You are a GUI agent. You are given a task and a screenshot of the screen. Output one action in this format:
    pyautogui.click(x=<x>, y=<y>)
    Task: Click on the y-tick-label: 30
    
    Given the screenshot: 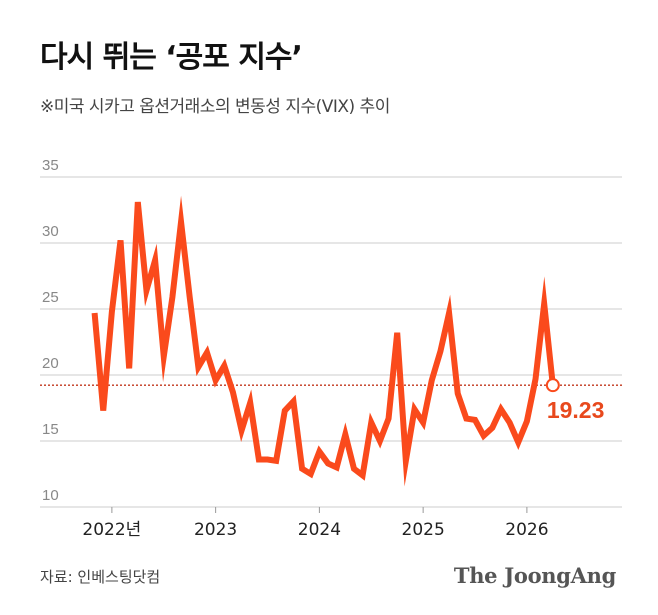 What is the action you would take?
    pyautogui.click(x=50, y=231)
    